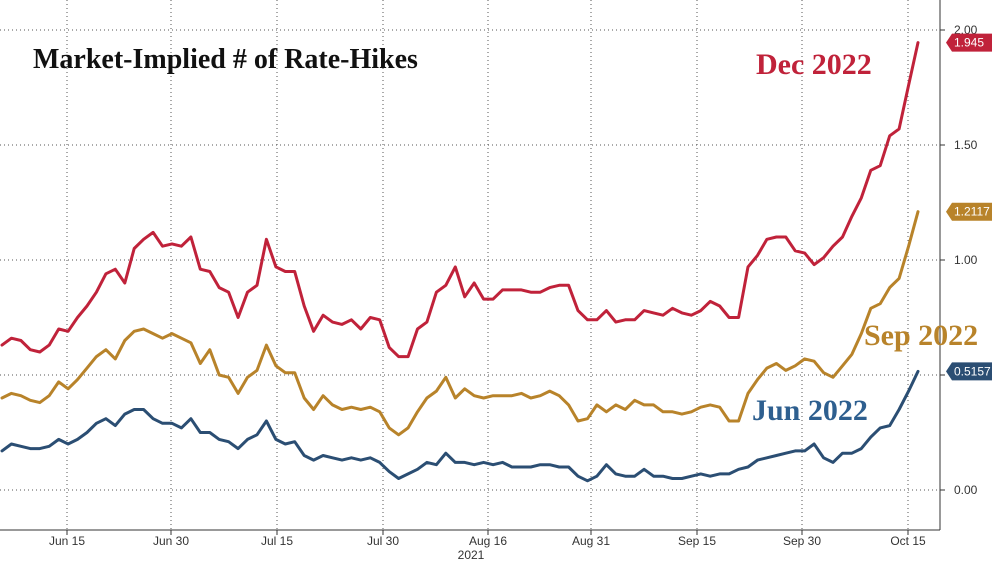 The height and width of the screenshot is (564, 992). Describe the element at coordinates (966, 30) in the screenshot. I see `y-tick-label: 2.00` at that location.